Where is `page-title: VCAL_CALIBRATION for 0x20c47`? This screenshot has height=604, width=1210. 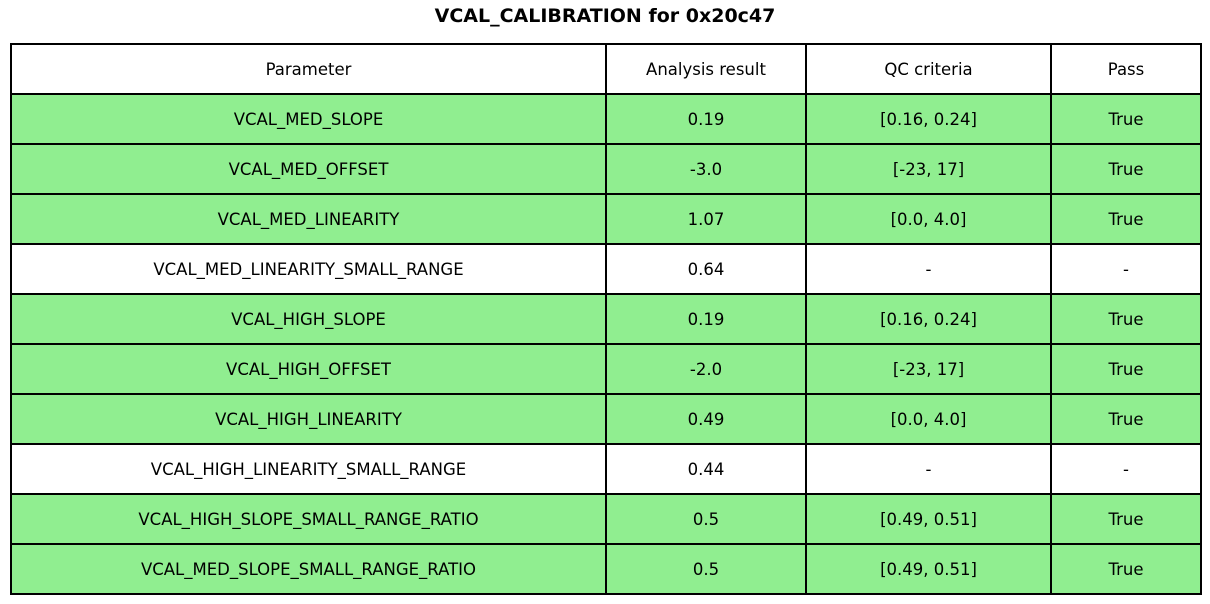
page-title: VCAL_CALIBRATION for 0x20c47 is located at coordinates (605, 16).